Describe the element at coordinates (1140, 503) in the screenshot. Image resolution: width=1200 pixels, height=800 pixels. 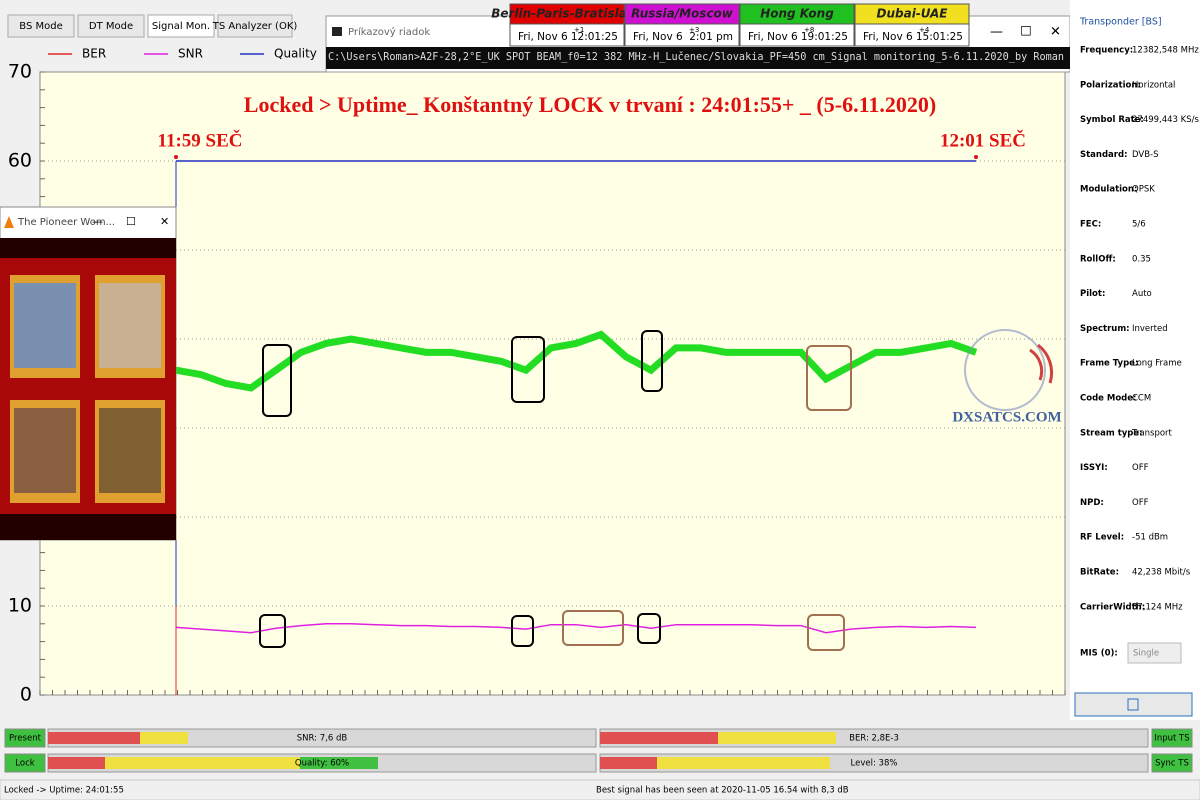
I see `field-value: OFF` at that location.